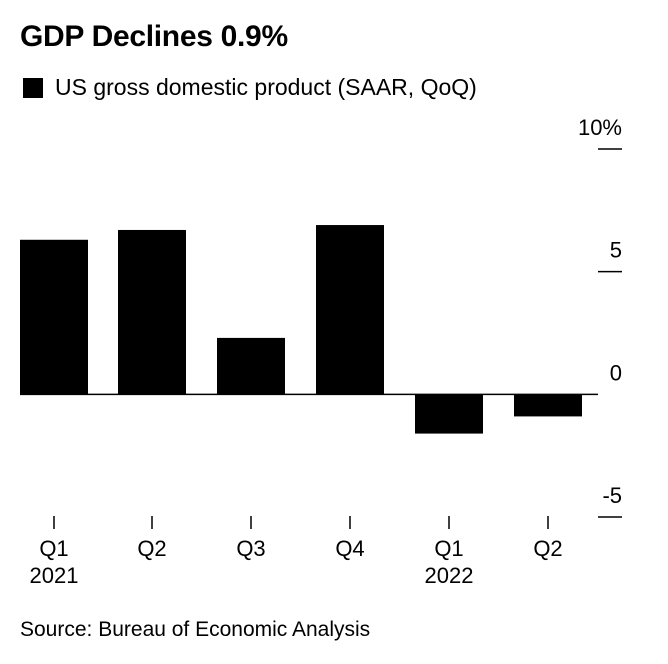 The width and height of the screenshot is (668, 664). Describe the element at coordinates (53, 548) in the screenshot. I see `x-tick-label-1: Q1` at that location.